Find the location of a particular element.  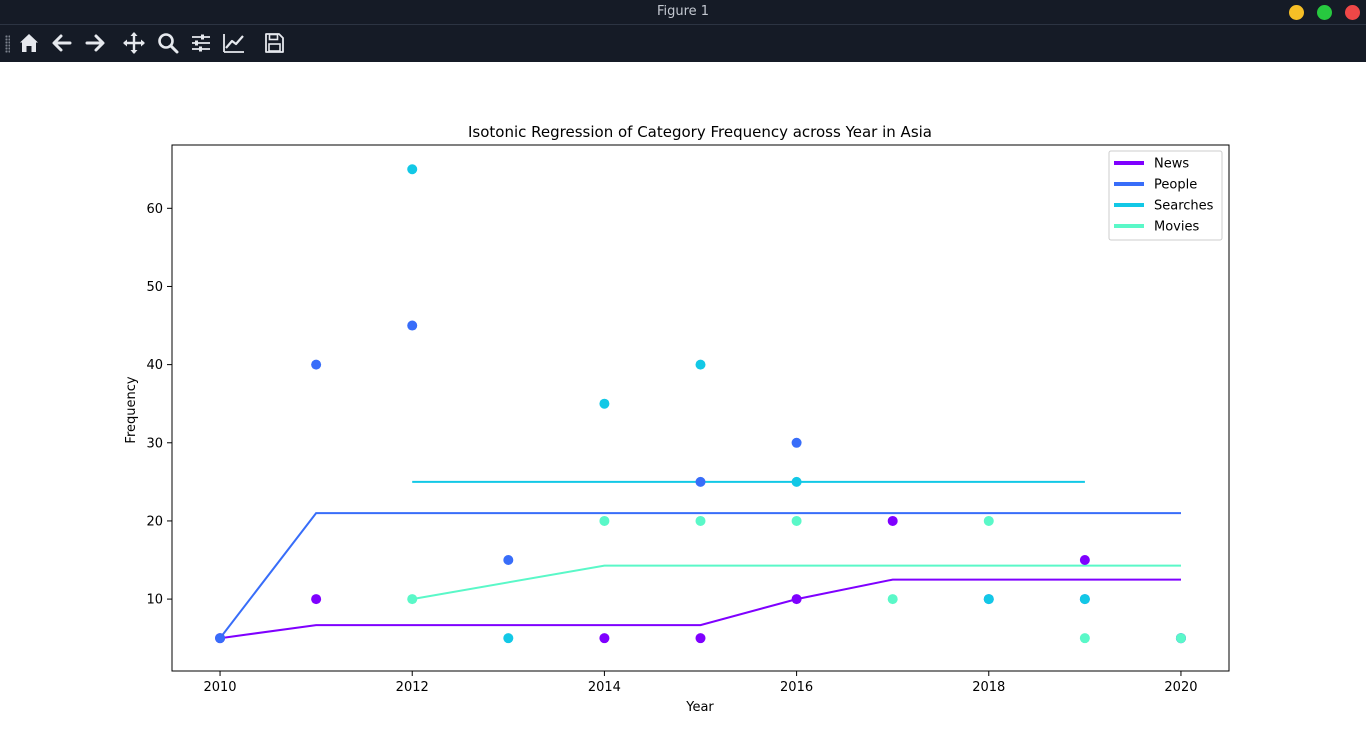

sliders-icon is located at coordinates (201, 43).